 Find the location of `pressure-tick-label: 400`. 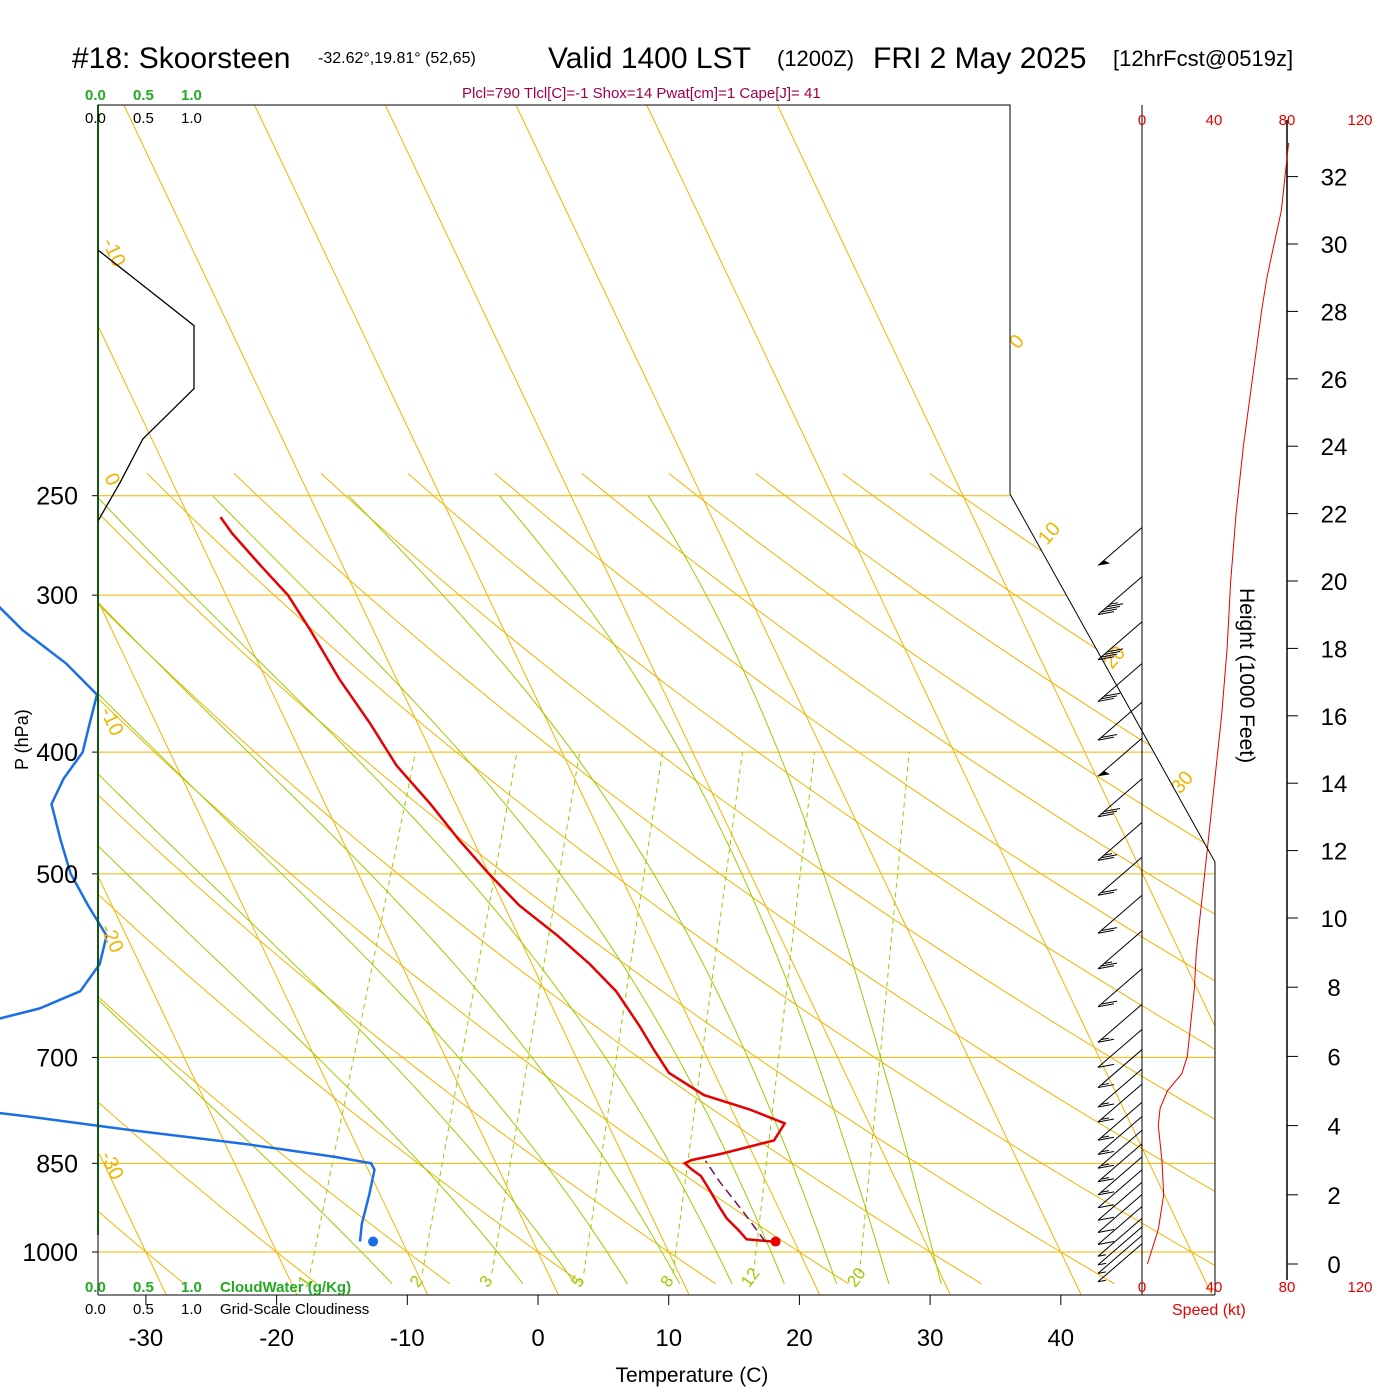

pressure-tick-label: 400 is located at coordinates (57, 753).